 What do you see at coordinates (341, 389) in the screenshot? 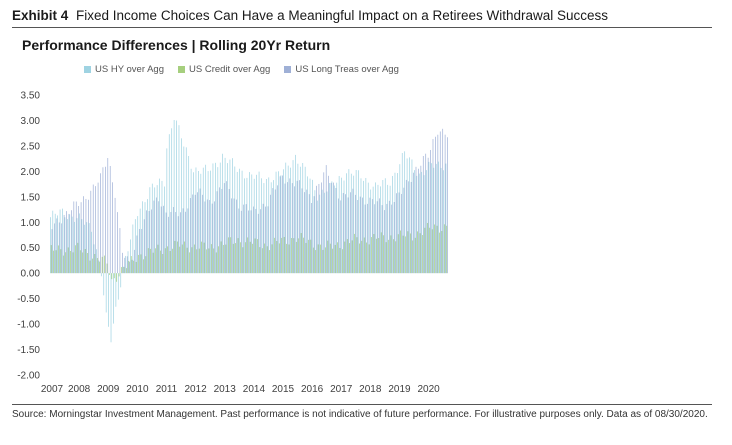
I see `x-tick-label: 2017` at bounding box center [341, 389].